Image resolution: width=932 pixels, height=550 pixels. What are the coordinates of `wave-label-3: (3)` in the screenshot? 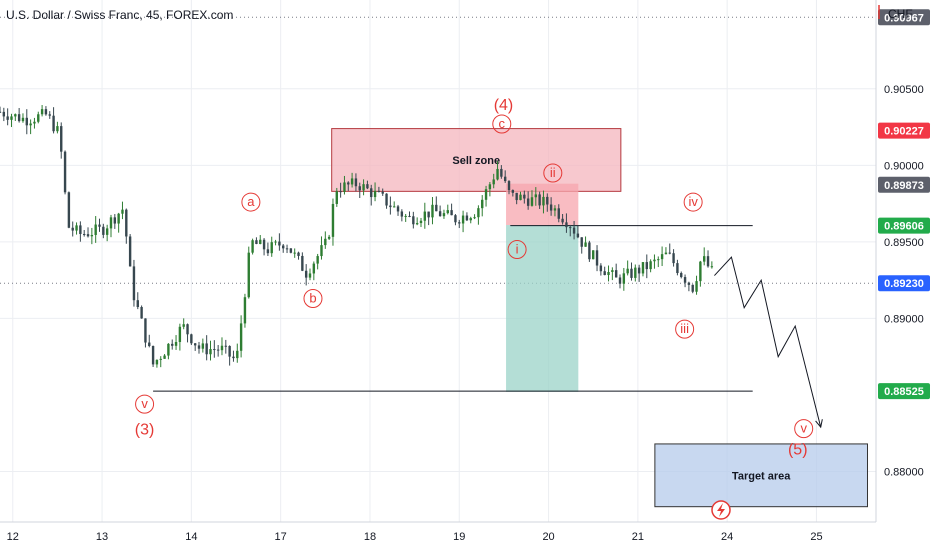 It's located at (145, 430).